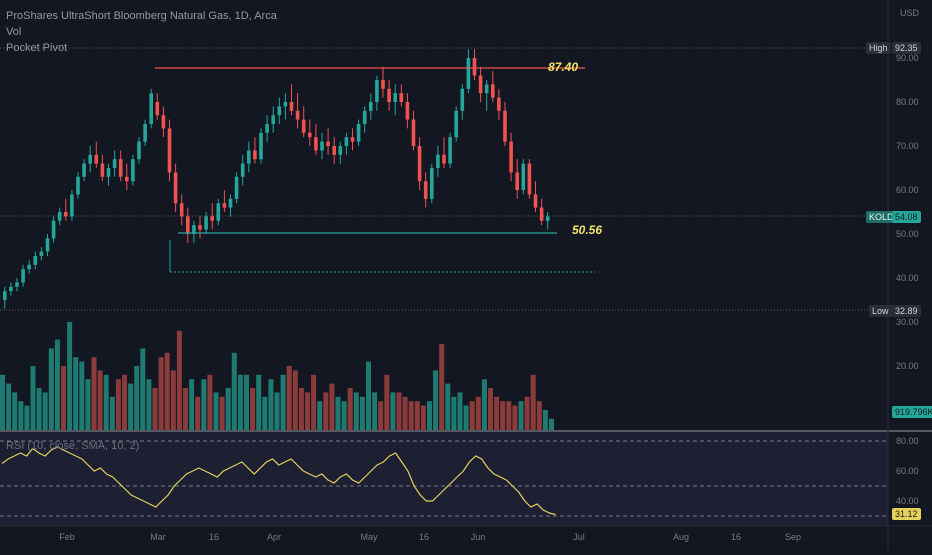 The width and height of the screenshot is (932, 555). Describe the element at coordinates (907, 441) in the screenshot. I see `rsi-tick-label: 80.00` at that location.